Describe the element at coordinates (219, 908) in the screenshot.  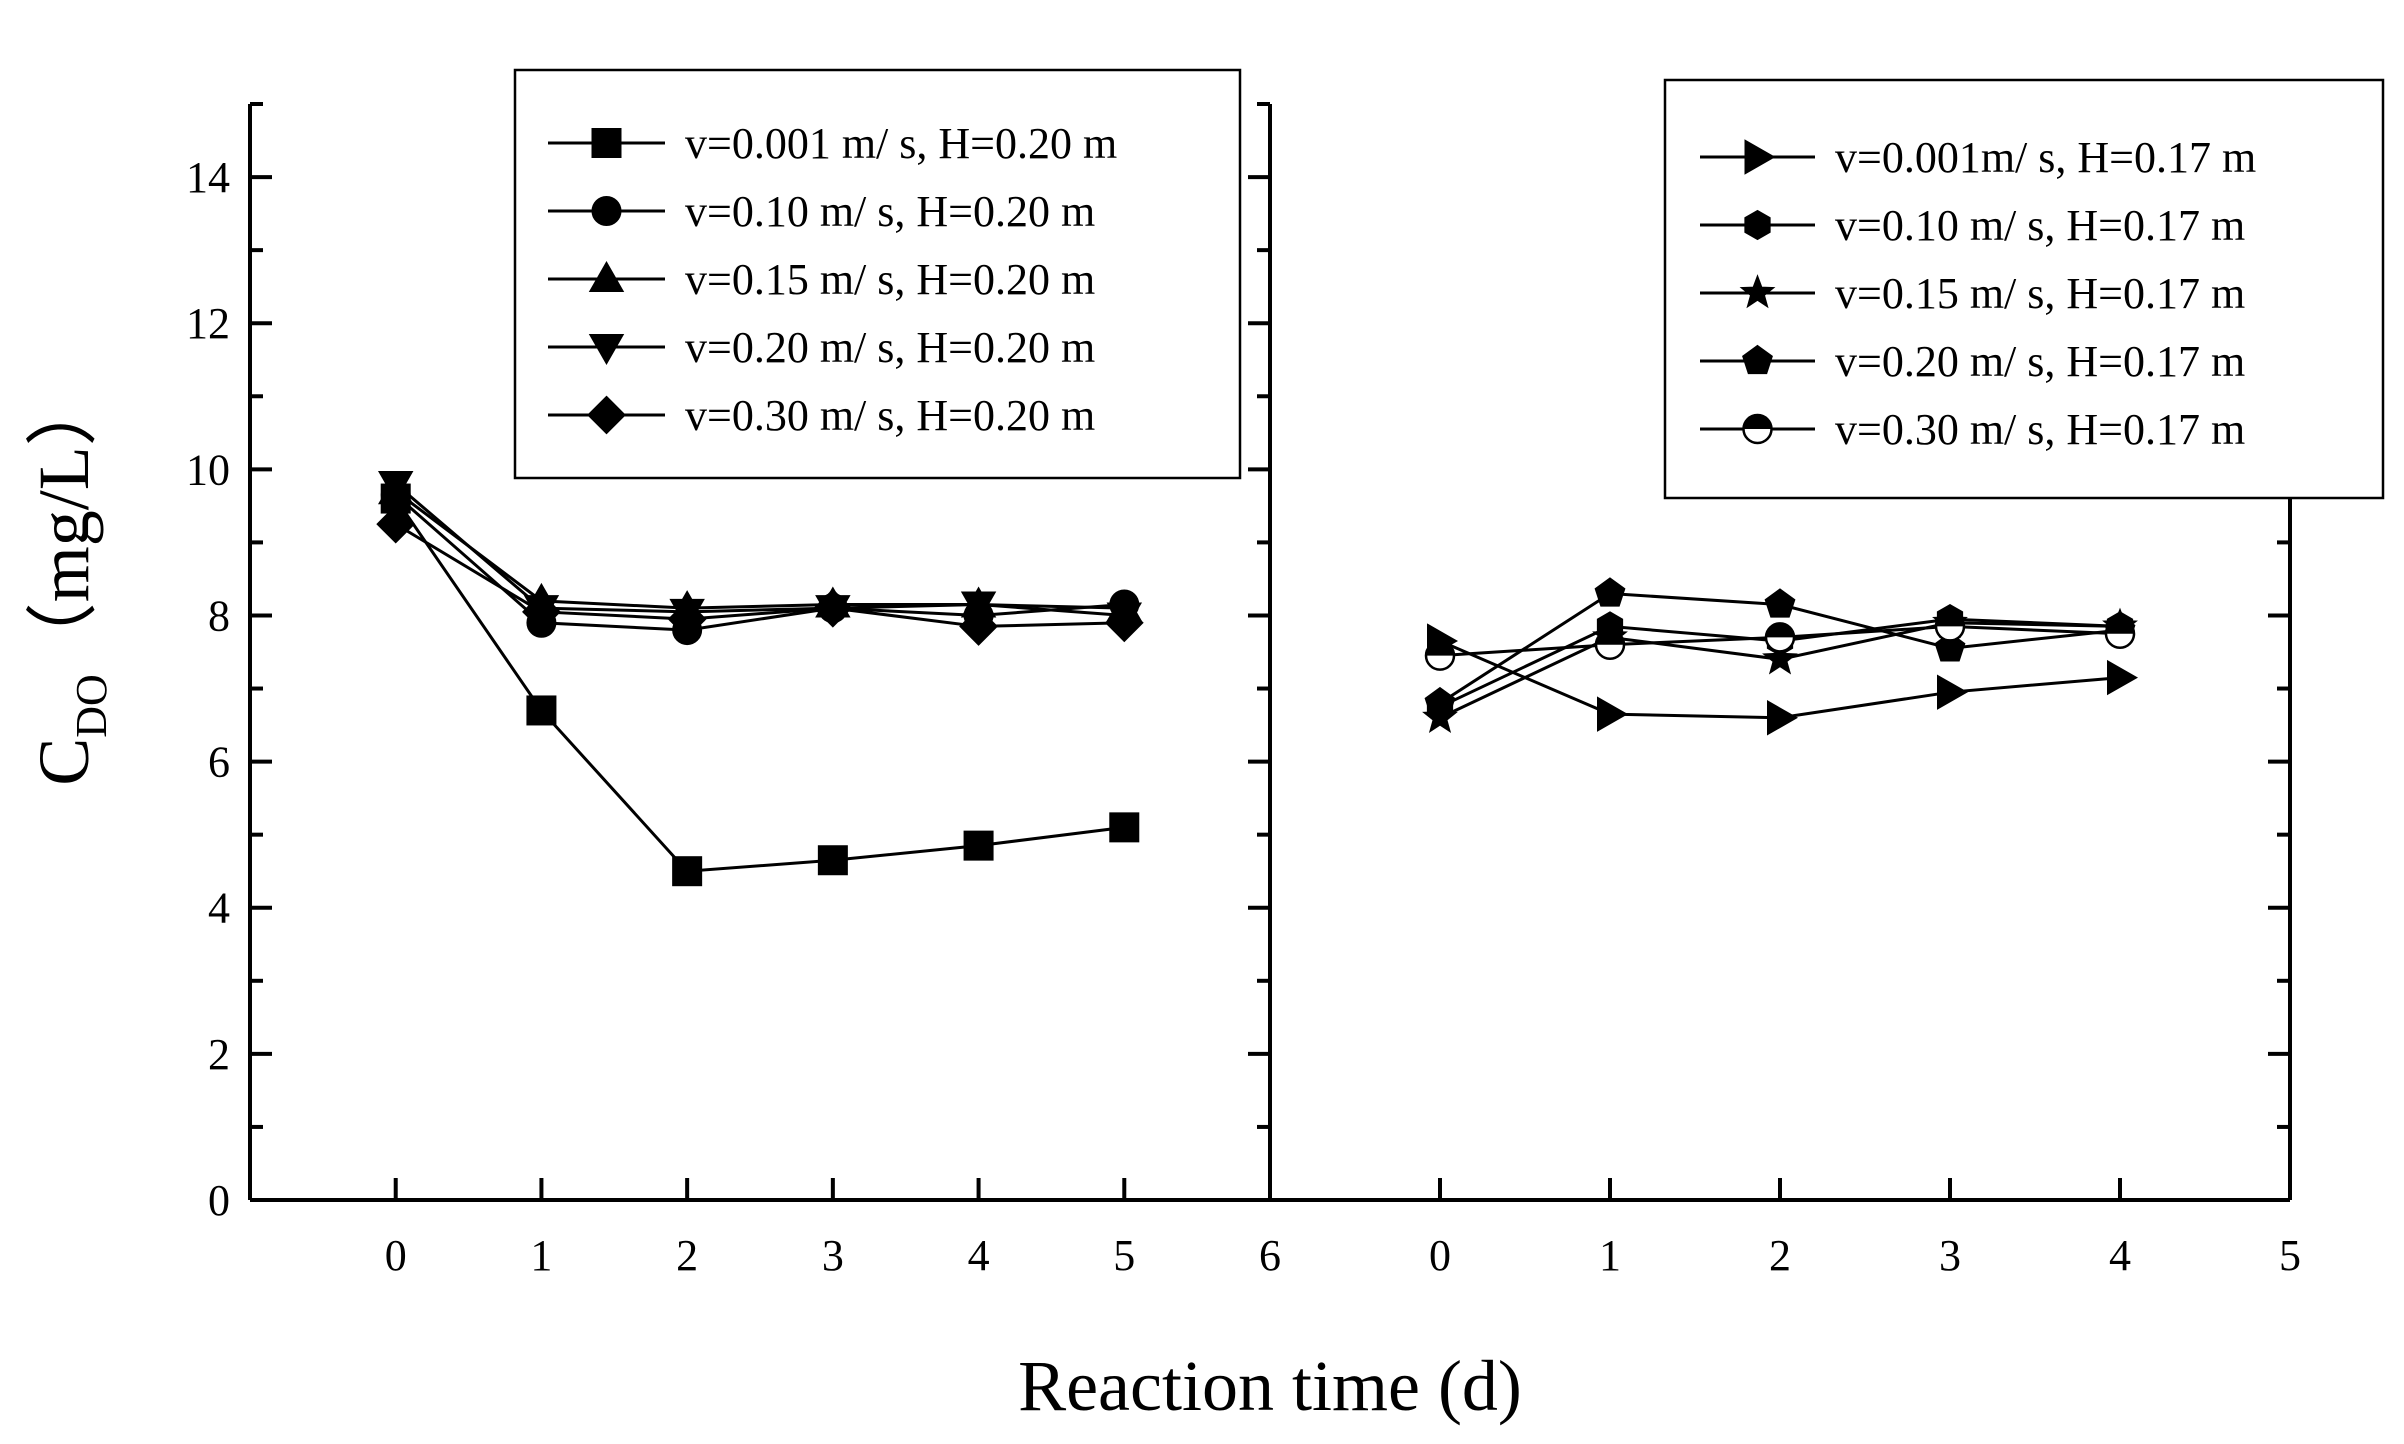
I see `y-tick-label: 4` at that location.